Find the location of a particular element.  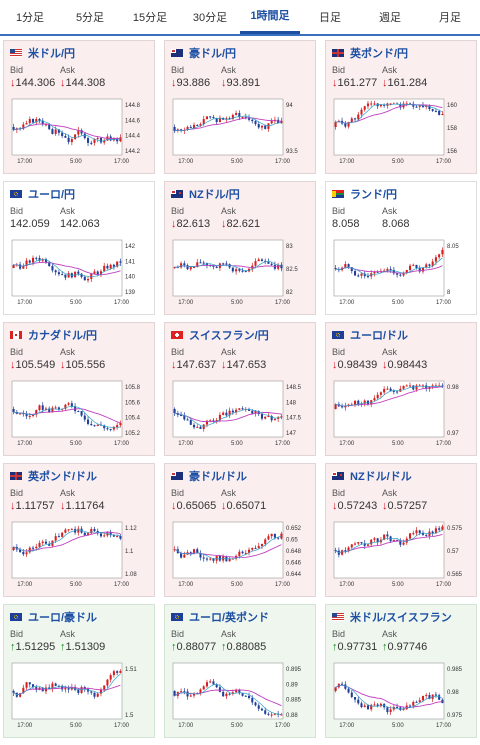

price-chart: 160 158 156 17:00 5:00 17:00 is located at coordinates (402, 133).